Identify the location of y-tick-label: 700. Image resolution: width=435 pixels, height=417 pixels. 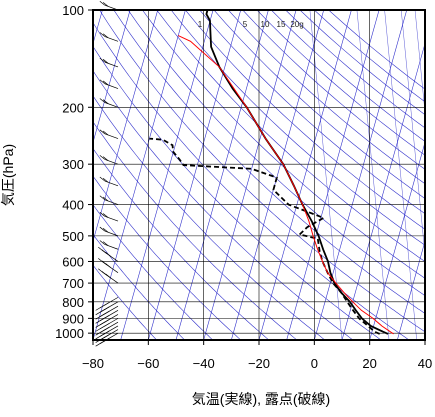
(73, 283).